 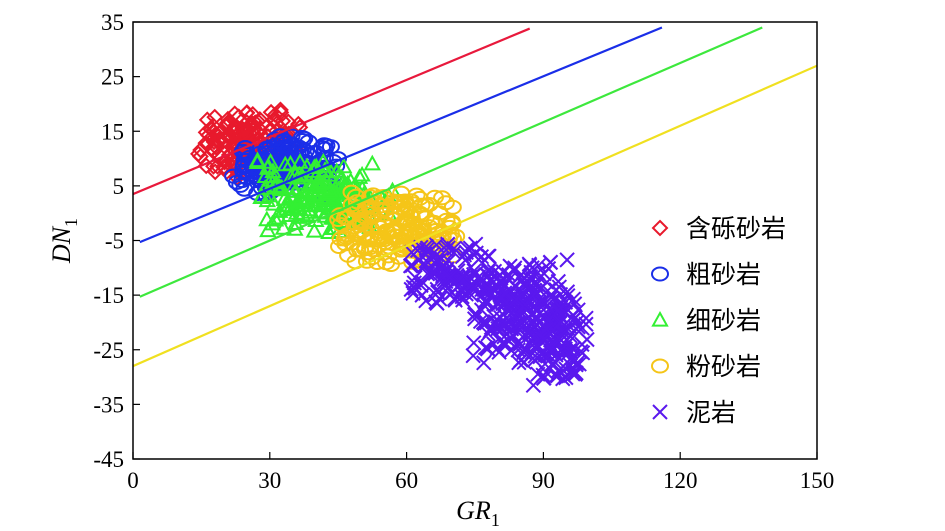 What do you see at coordinates (817, 480) in the screenshot?
I see `x-tick-label: 150` at bounding box center [817, 480].